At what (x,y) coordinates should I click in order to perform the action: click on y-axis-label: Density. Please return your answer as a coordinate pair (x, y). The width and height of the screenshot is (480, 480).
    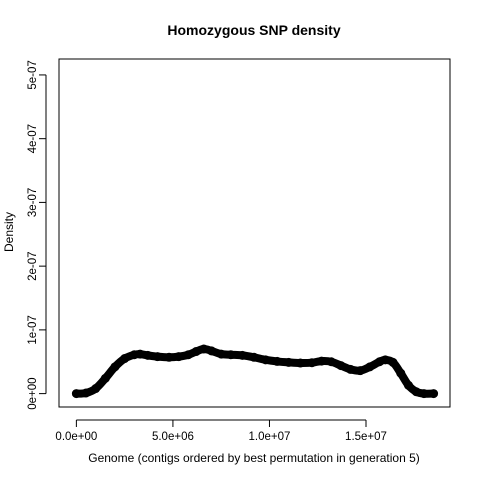
    Looking at the image, I should click on (9, 232).